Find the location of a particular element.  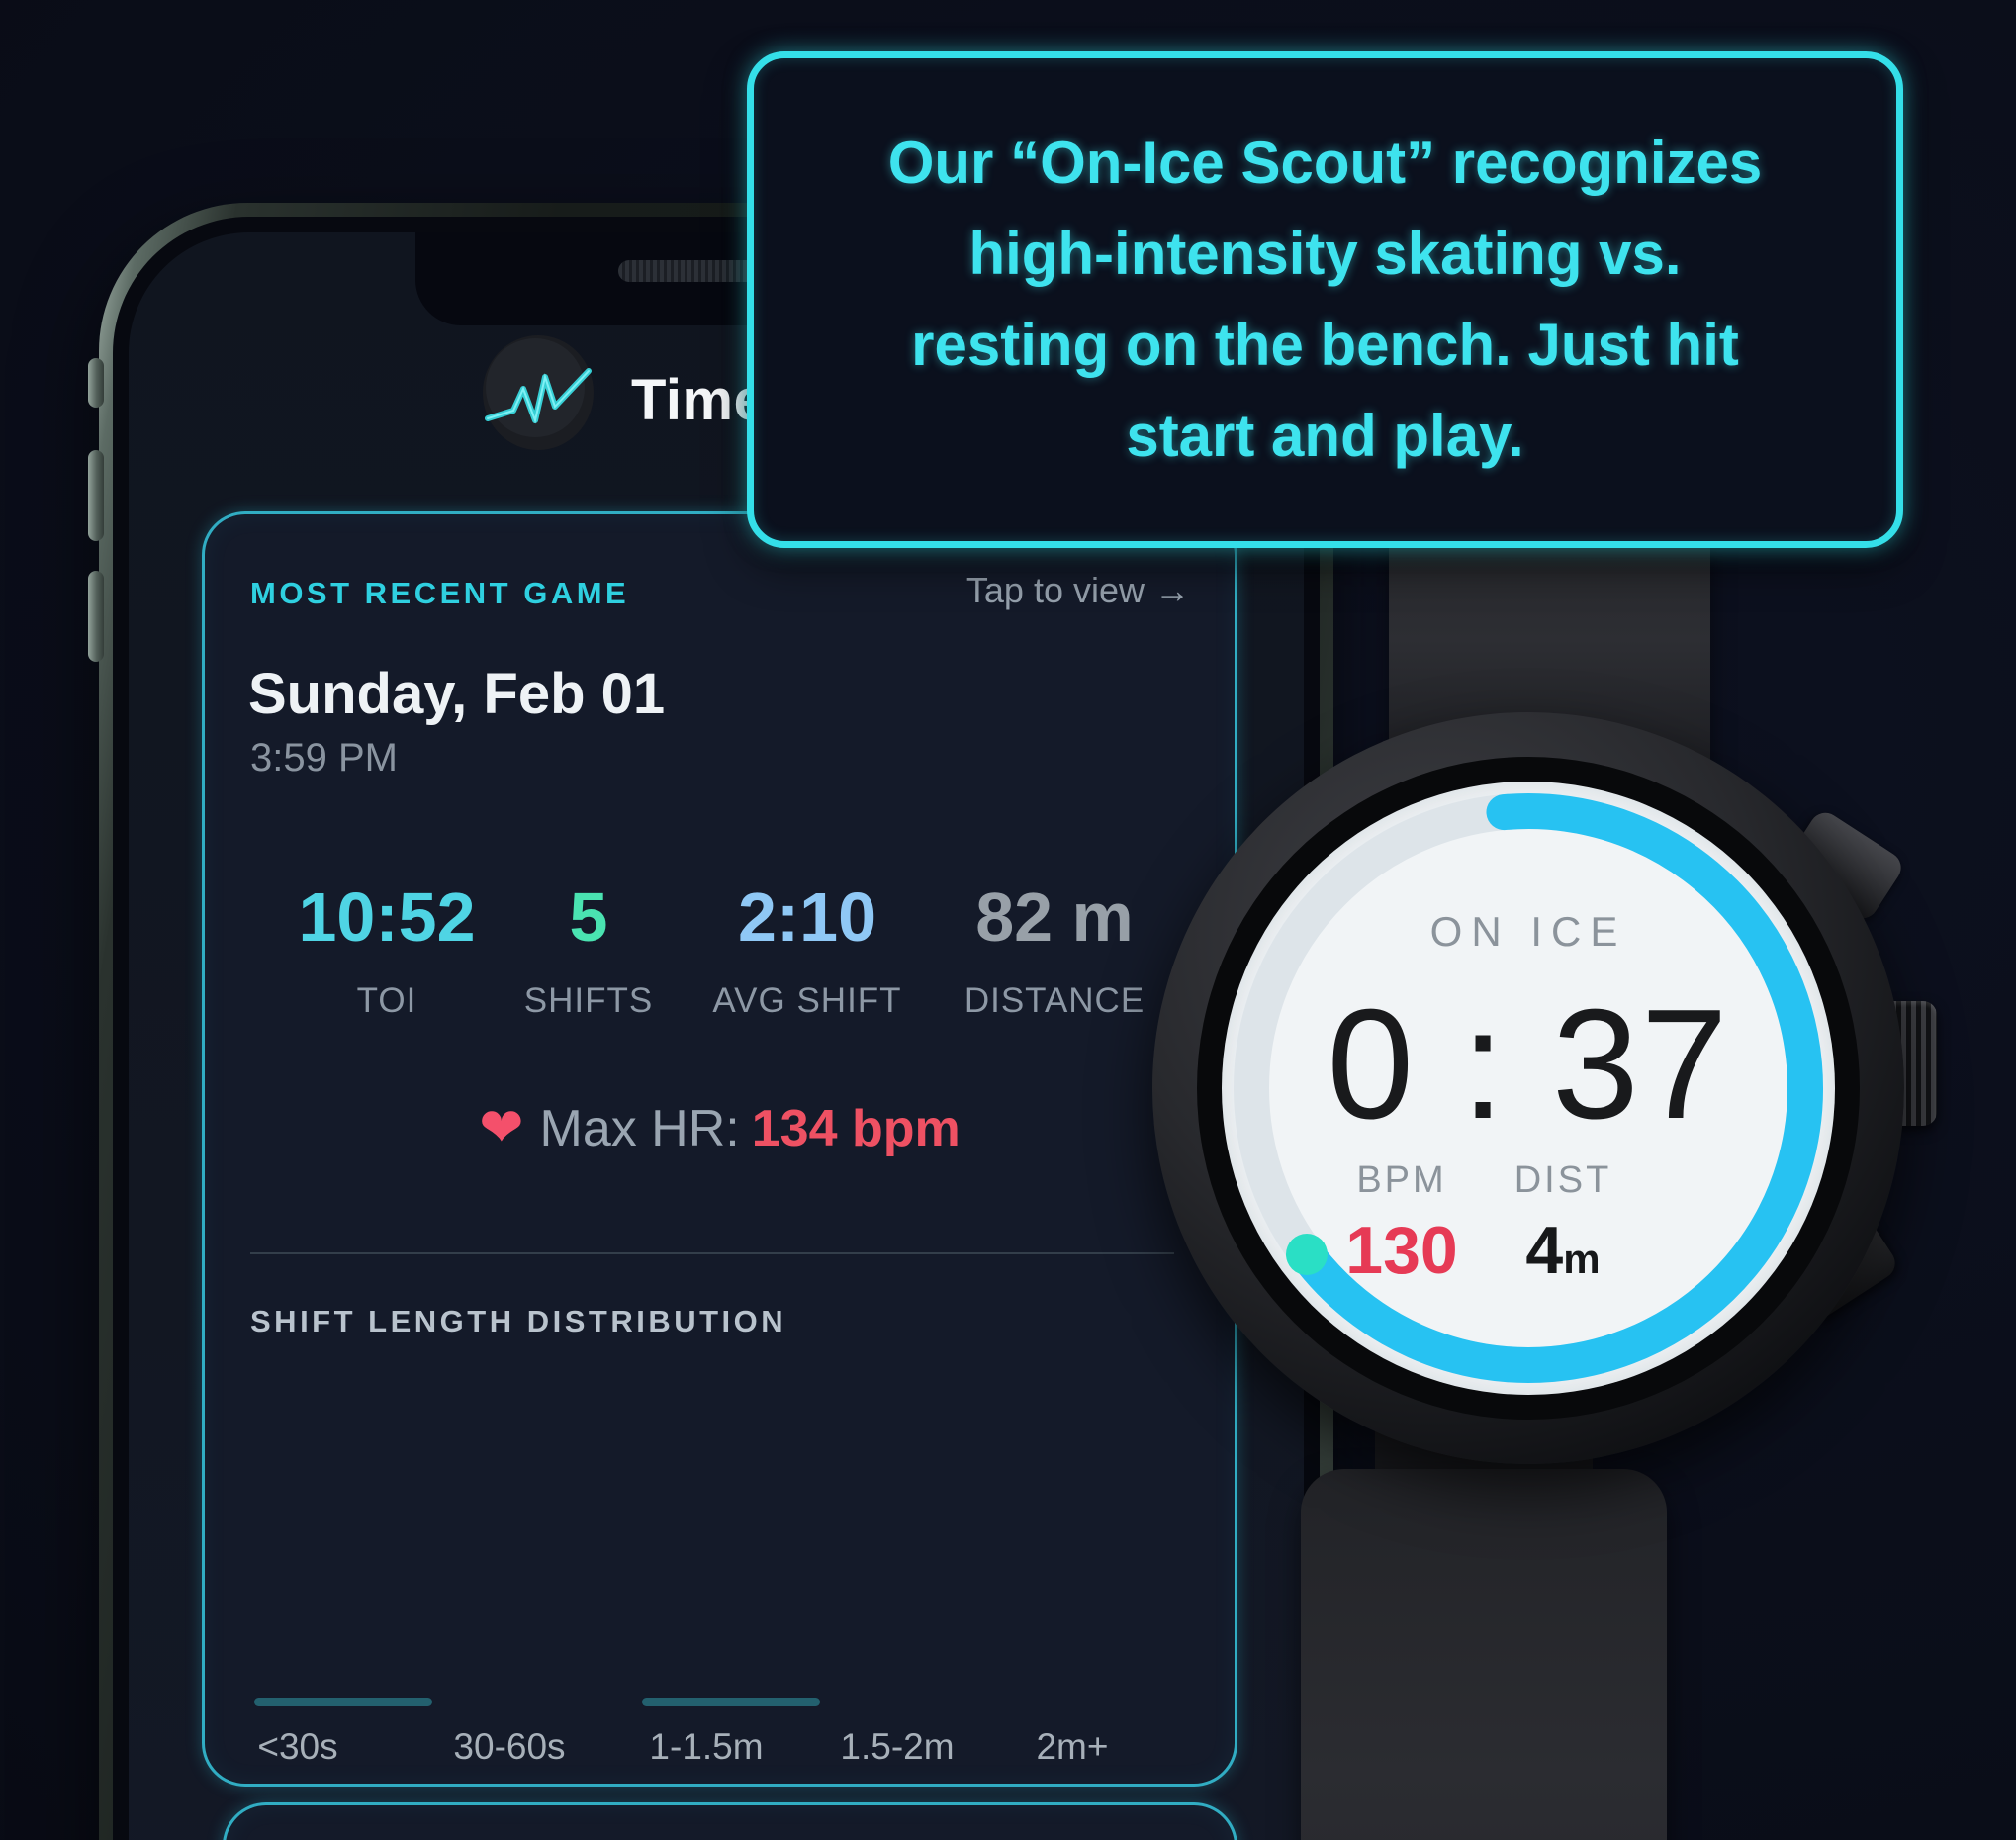

bpm-label: BPM is located at coordinates (1401, 1180).